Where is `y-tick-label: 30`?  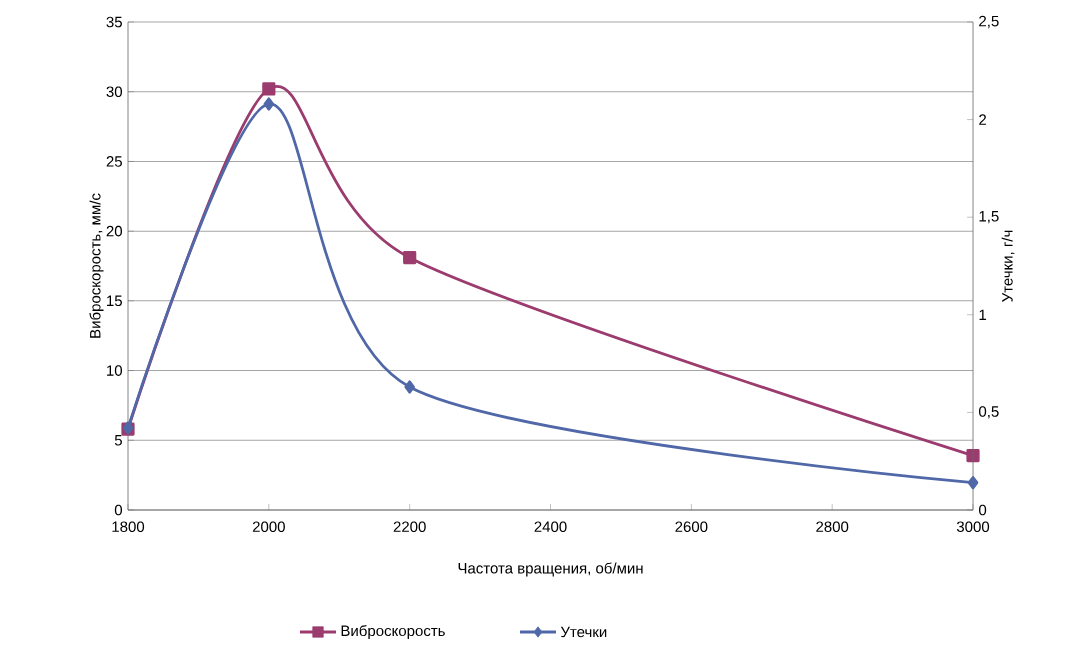
y-tick-label: 30 is located at coordinates (114, 92).